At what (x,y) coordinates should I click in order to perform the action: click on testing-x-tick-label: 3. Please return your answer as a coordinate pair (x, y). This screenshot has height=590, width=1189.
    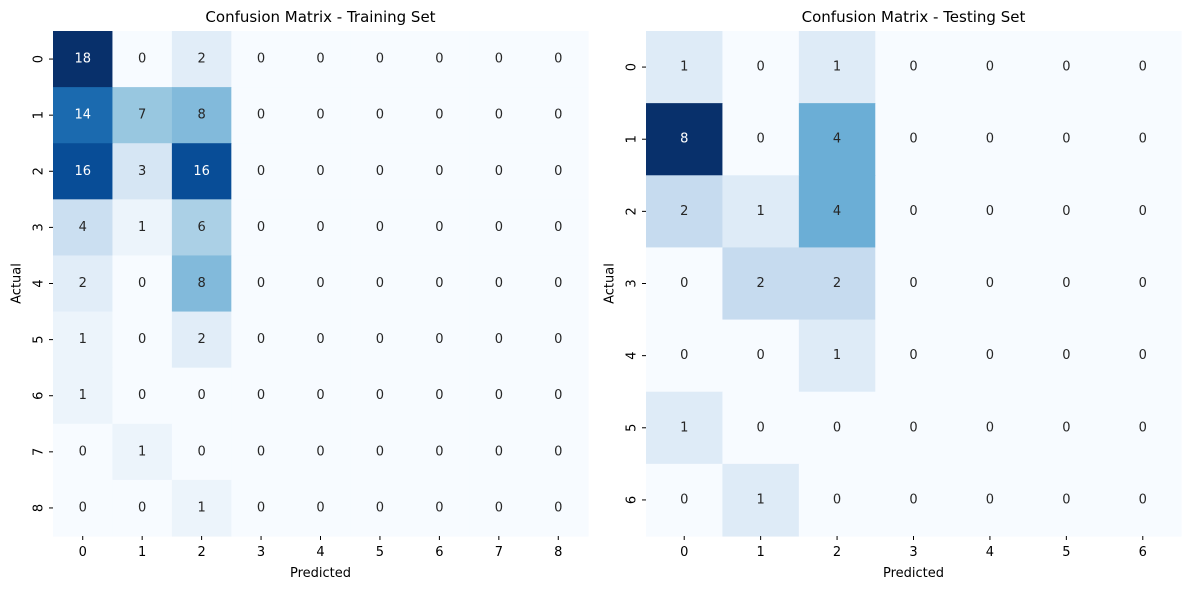
    Looking at the image, I should click on (913, 552).